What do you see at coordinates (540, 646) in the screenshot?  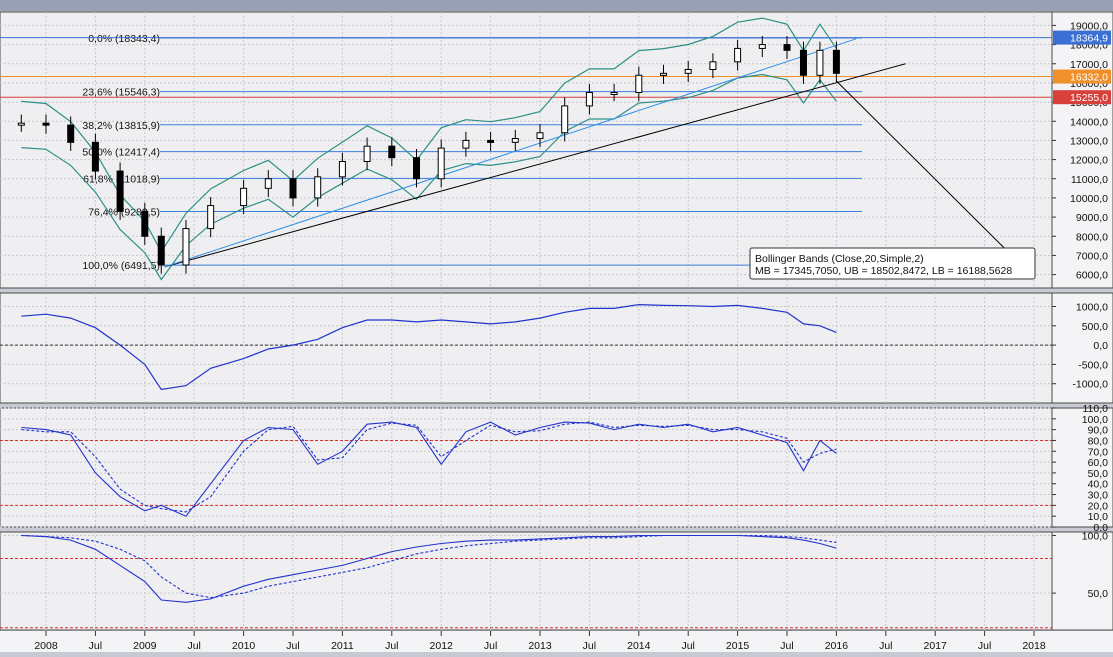 I see `x-tick-label: 2013` at bounding box center [540, 646].